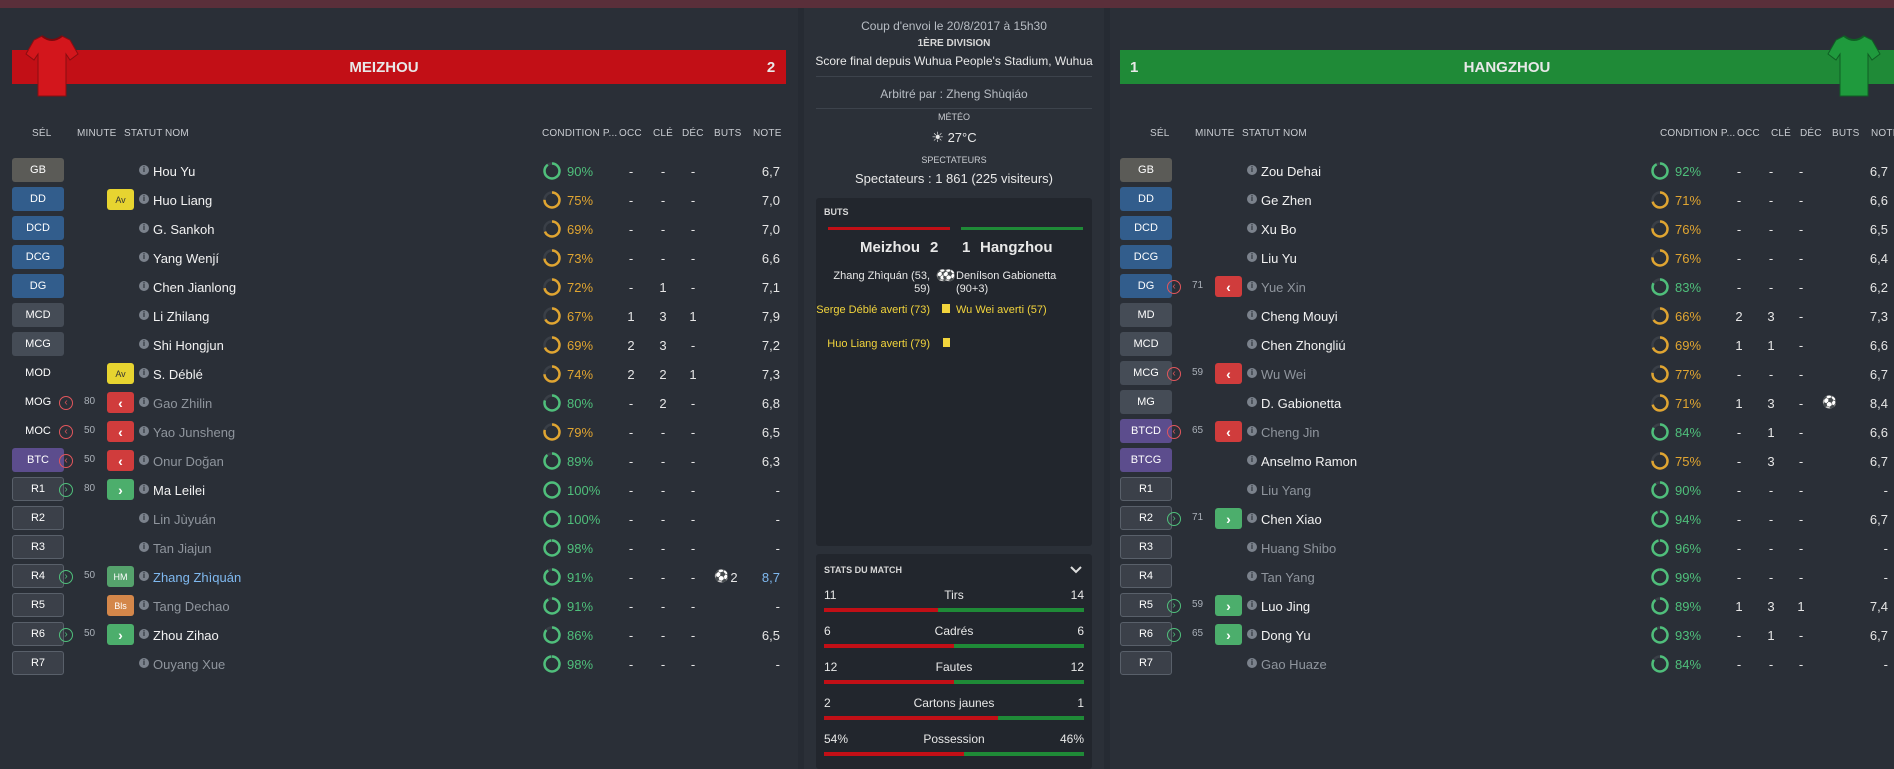  What do you see at coordinates (1146, 344) in the screenshot?
I see `position-badge: MCD` at bounding box center [1146, 344].